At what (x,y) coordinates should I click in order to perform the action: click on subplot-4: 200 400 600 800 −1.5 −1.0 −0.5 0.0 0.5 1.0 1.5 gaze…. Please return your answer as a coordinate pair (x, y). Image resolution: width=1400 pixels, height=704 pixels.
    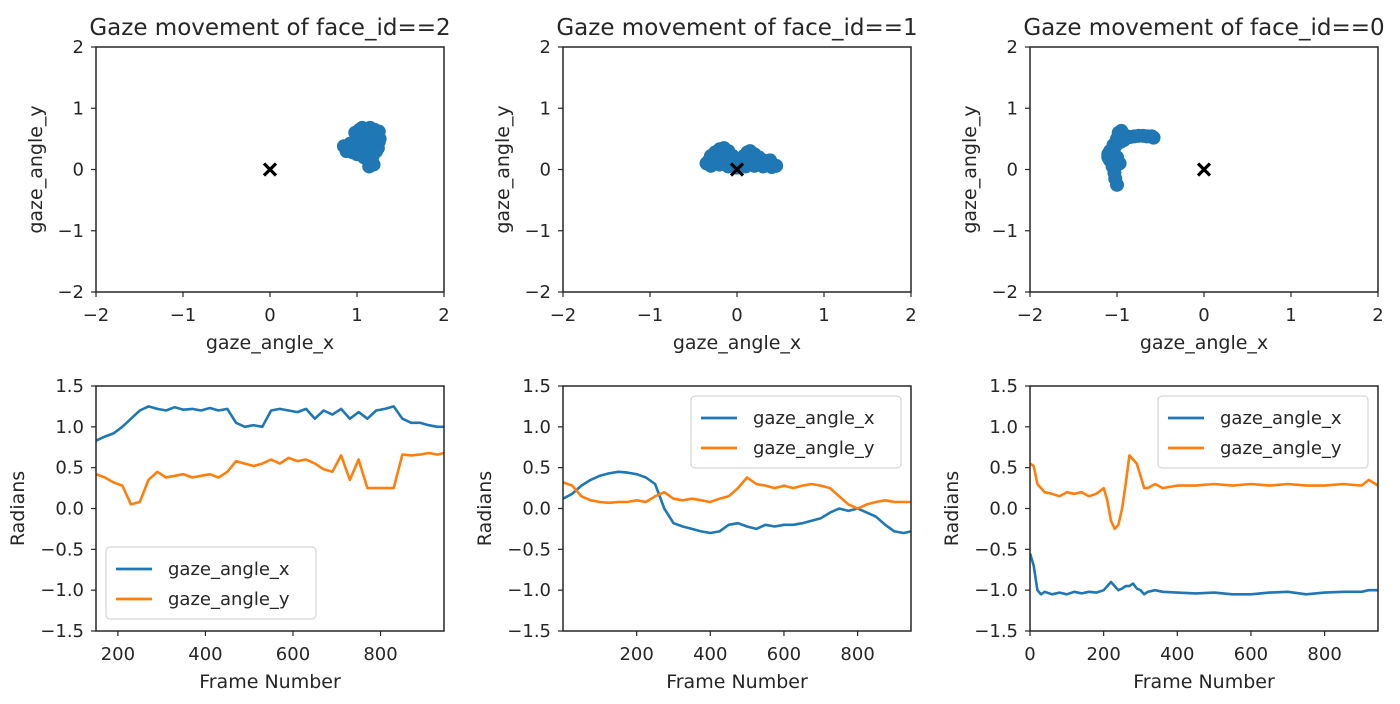
    Looking at the image, I should click on (226, 534).